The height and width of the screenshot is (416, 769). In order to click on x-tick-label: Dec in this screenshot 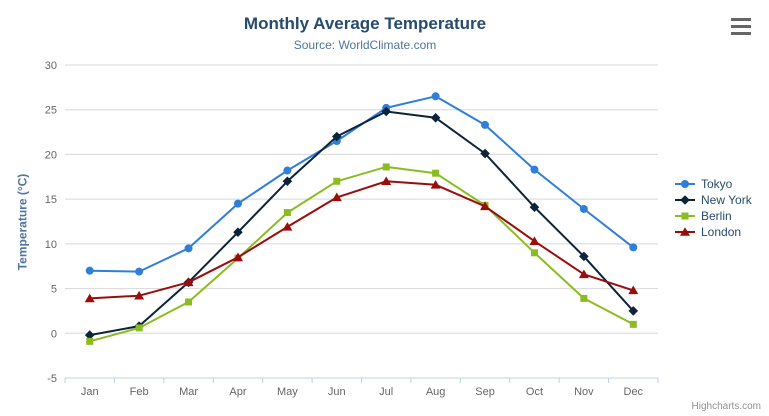, I will do `click(634, 392)`.